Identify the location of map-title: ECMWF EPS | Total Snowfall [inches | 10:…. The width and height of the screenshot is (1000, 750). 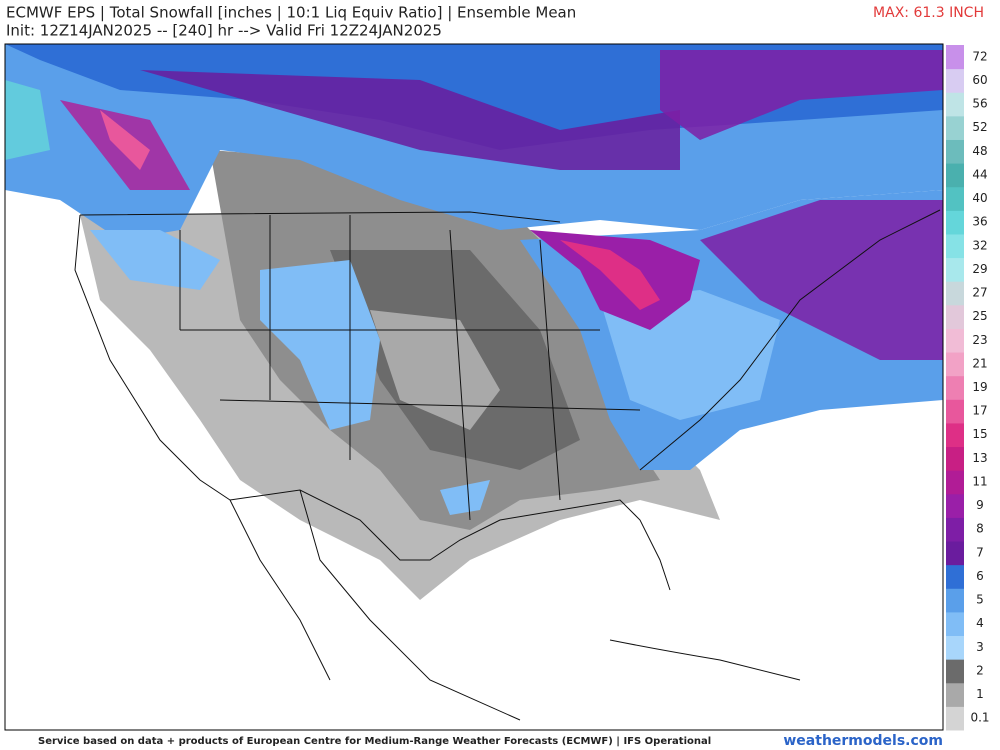
(291, 13).